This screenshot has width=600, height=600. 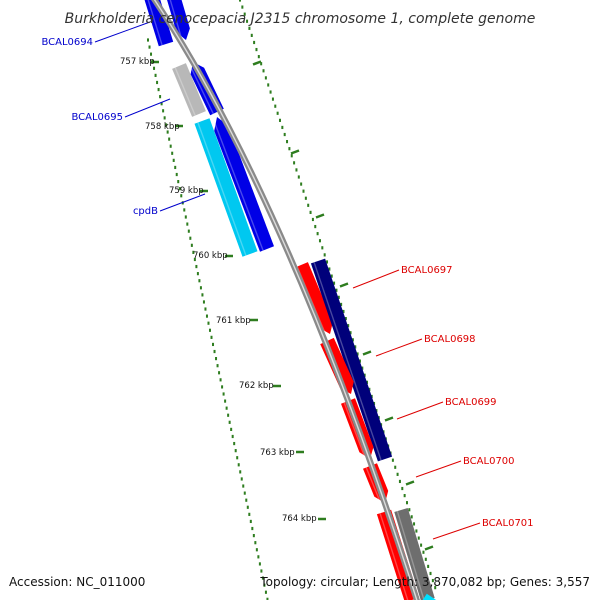 What do you see at coordinates (427, 270) in the screenshot?
I see `gene-label-bcal0697: BCAL0697` at bounding box center [427, 270].